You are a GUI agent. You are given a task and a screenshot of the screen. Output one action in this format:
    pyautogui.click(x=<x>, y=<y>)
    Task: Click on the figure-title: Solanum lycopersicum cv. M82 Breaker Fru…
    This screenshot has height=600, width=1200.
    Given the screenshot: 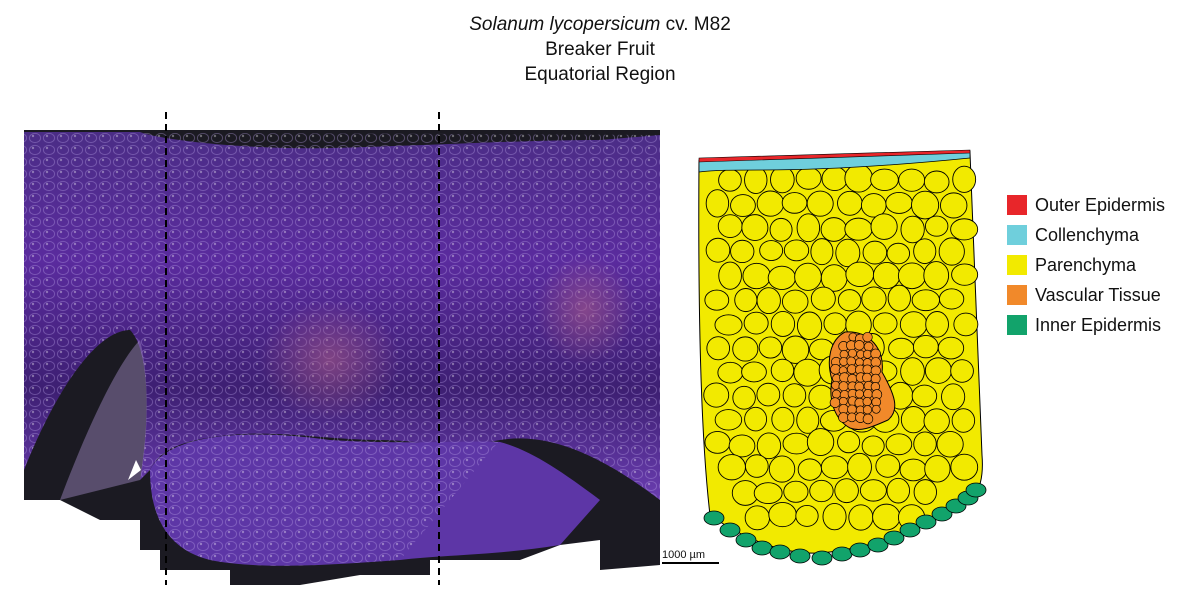 What is the action you would take?
    pyautogui.click(x=600, y=49)
    